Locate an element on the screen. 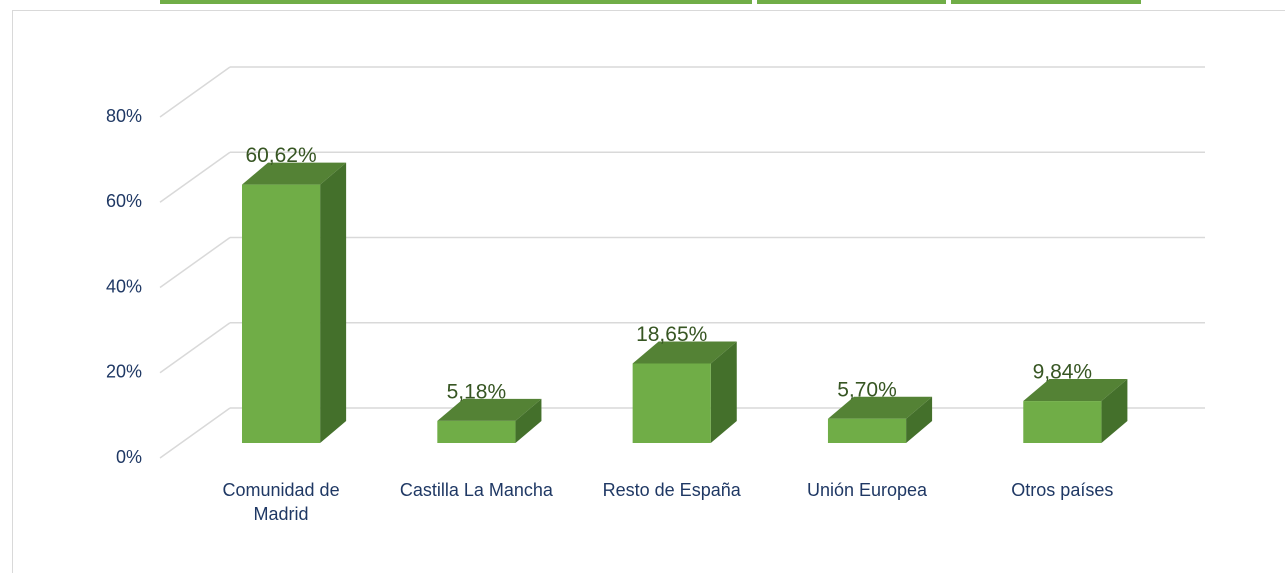  data-label: 60,62% is located at coordinates (280, 155).